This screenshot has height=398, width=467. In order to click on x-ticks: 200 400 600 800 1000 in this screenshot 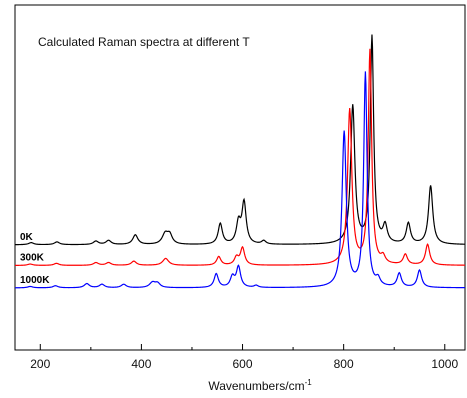, I will do `click(244, 357)`.